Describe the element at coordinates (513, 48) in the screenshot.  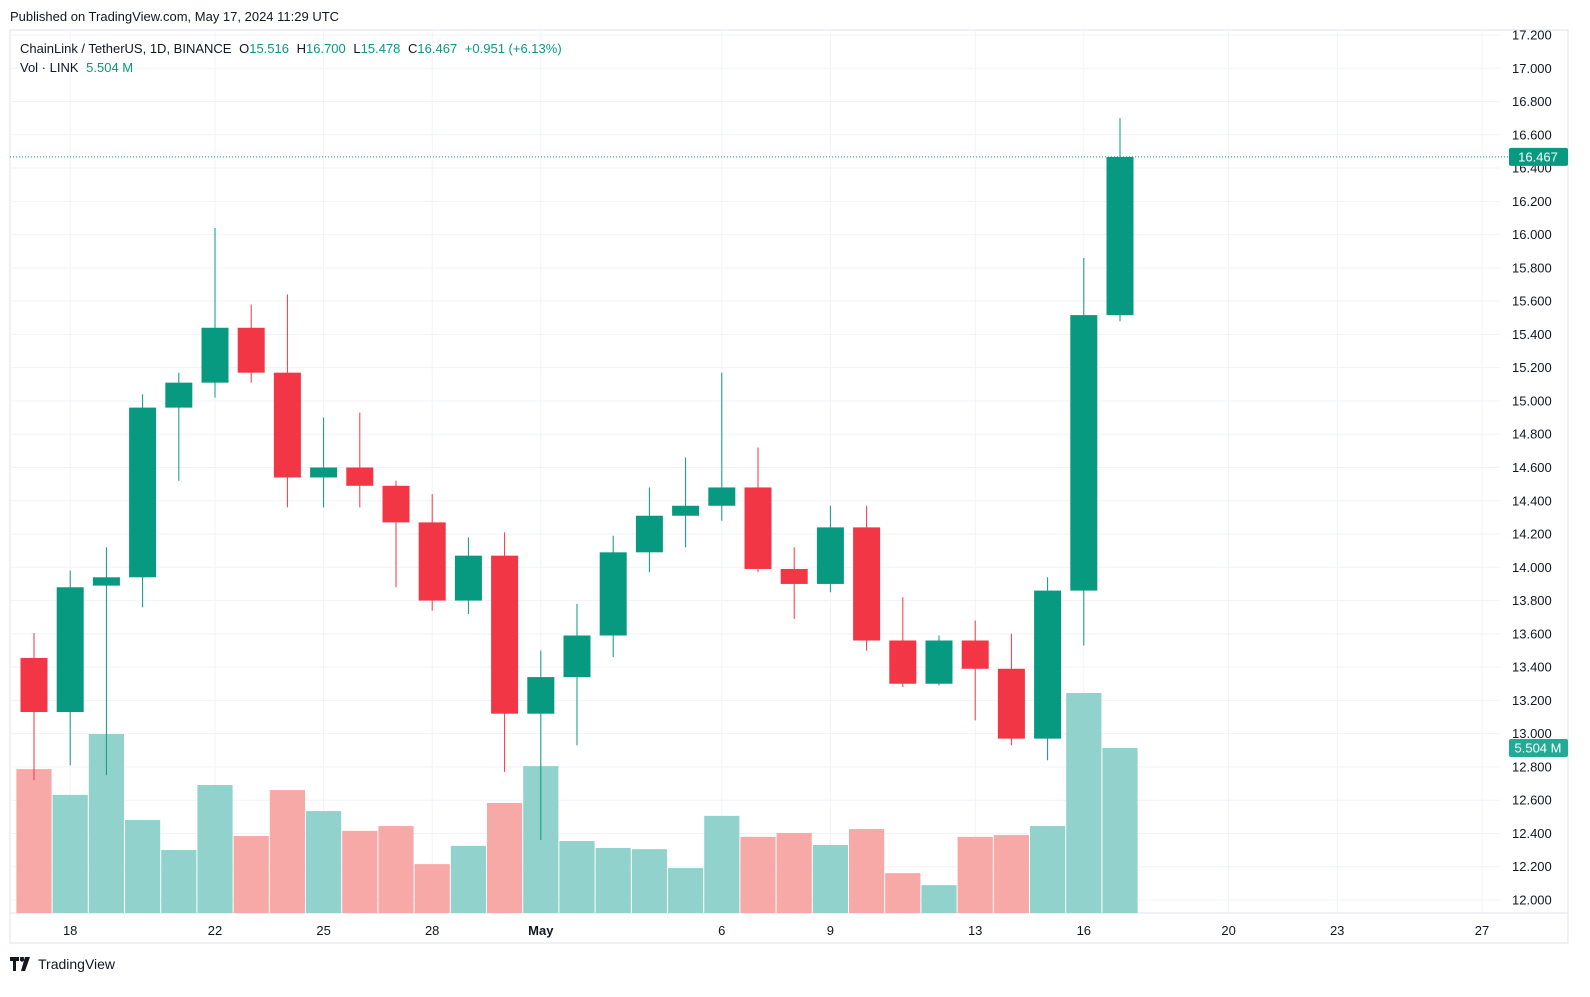
I see `change-value: +0.951 (+6.13%)` at that location.